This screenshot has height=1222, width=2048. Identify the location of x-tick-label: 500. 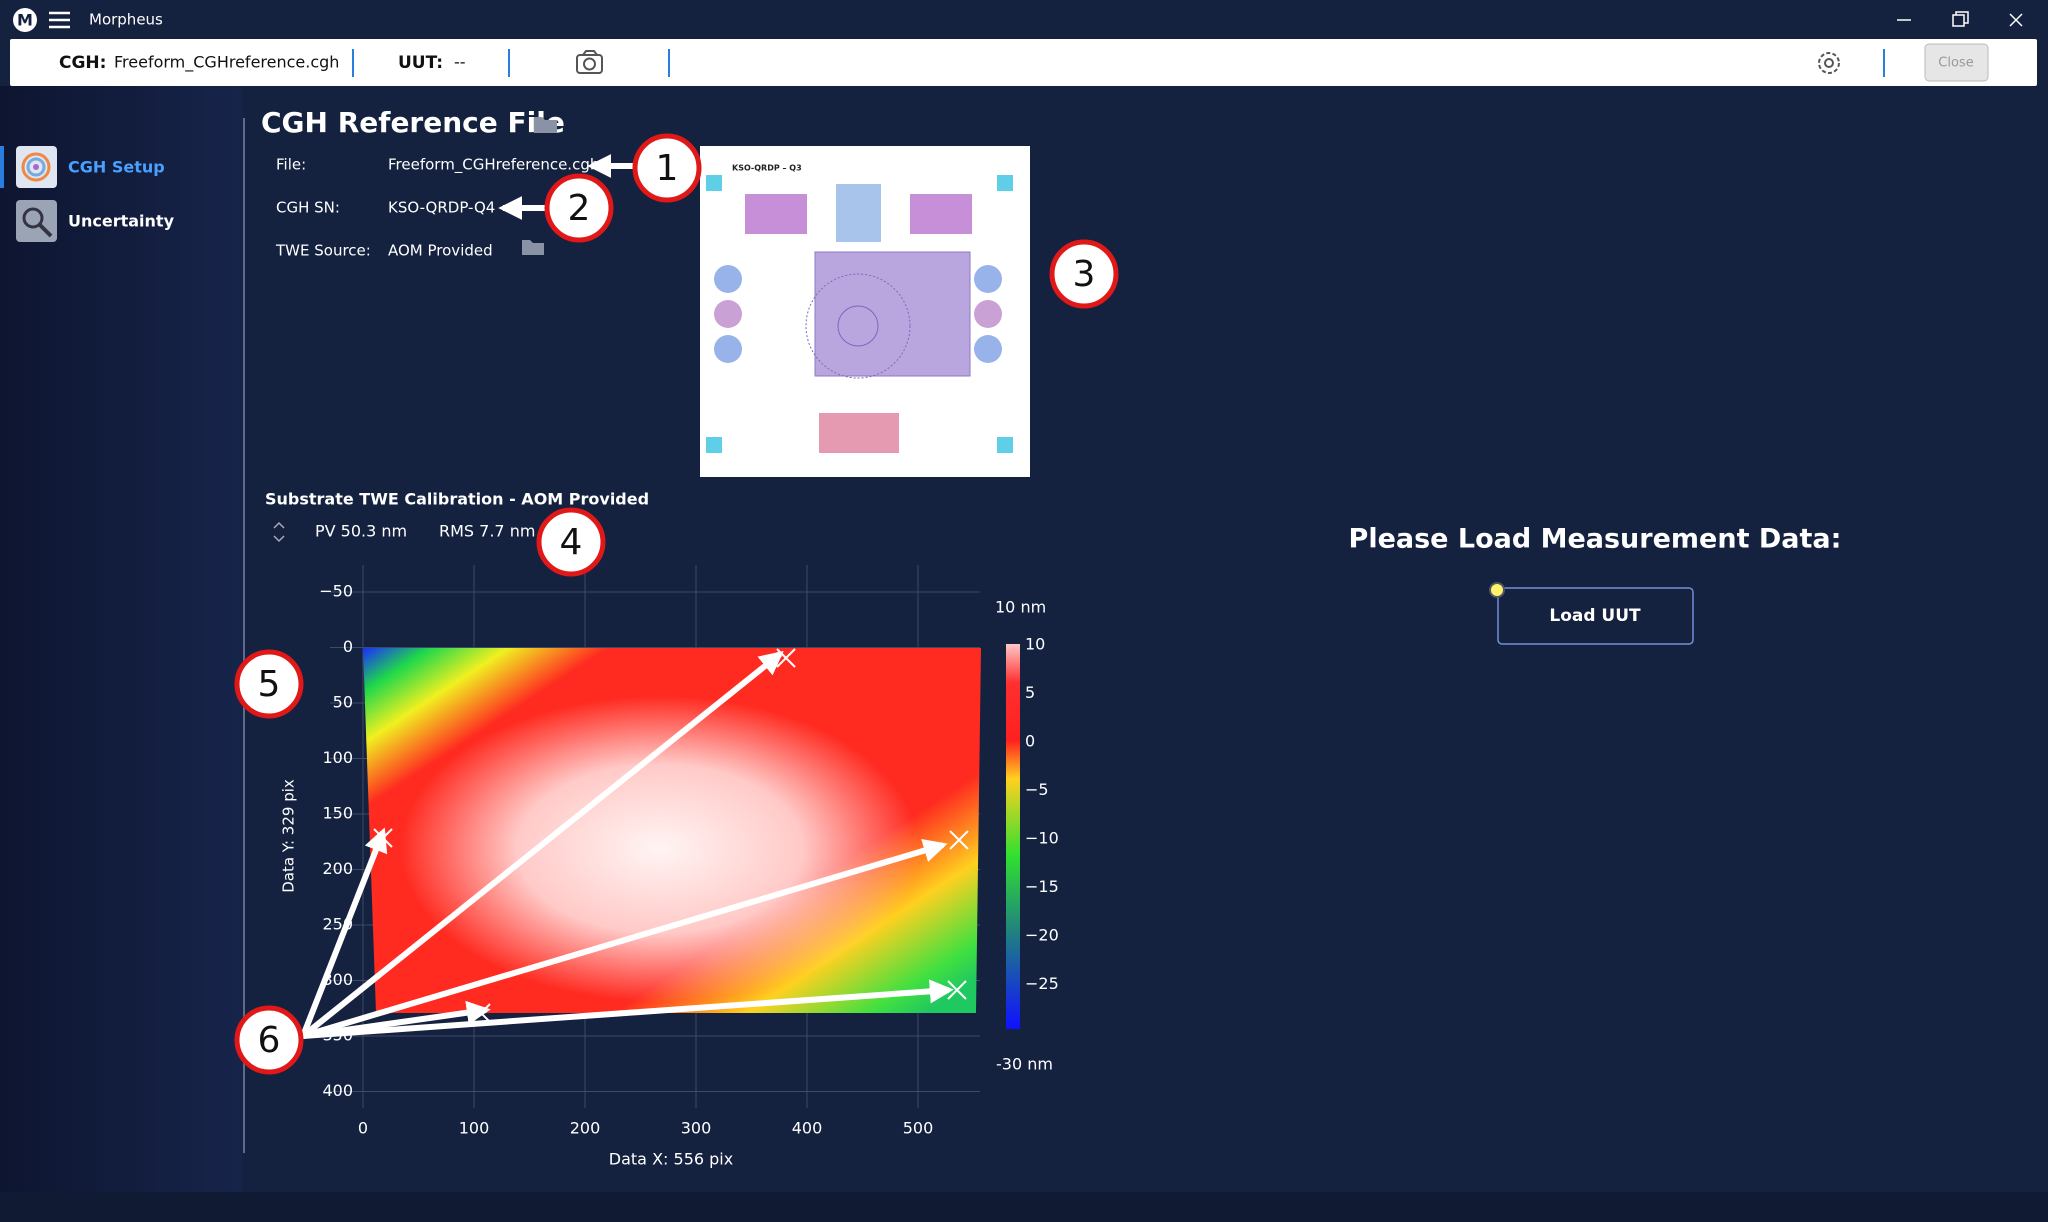
(918, 1128).